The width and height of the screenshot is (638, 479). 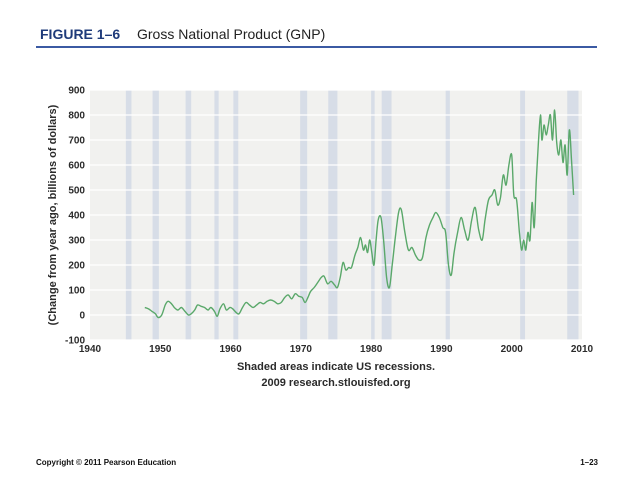 What do you see at coordinates (371, 349) in the screenshot?
I see `x-tick-1980: 1980` at bounding box center [371, 349].